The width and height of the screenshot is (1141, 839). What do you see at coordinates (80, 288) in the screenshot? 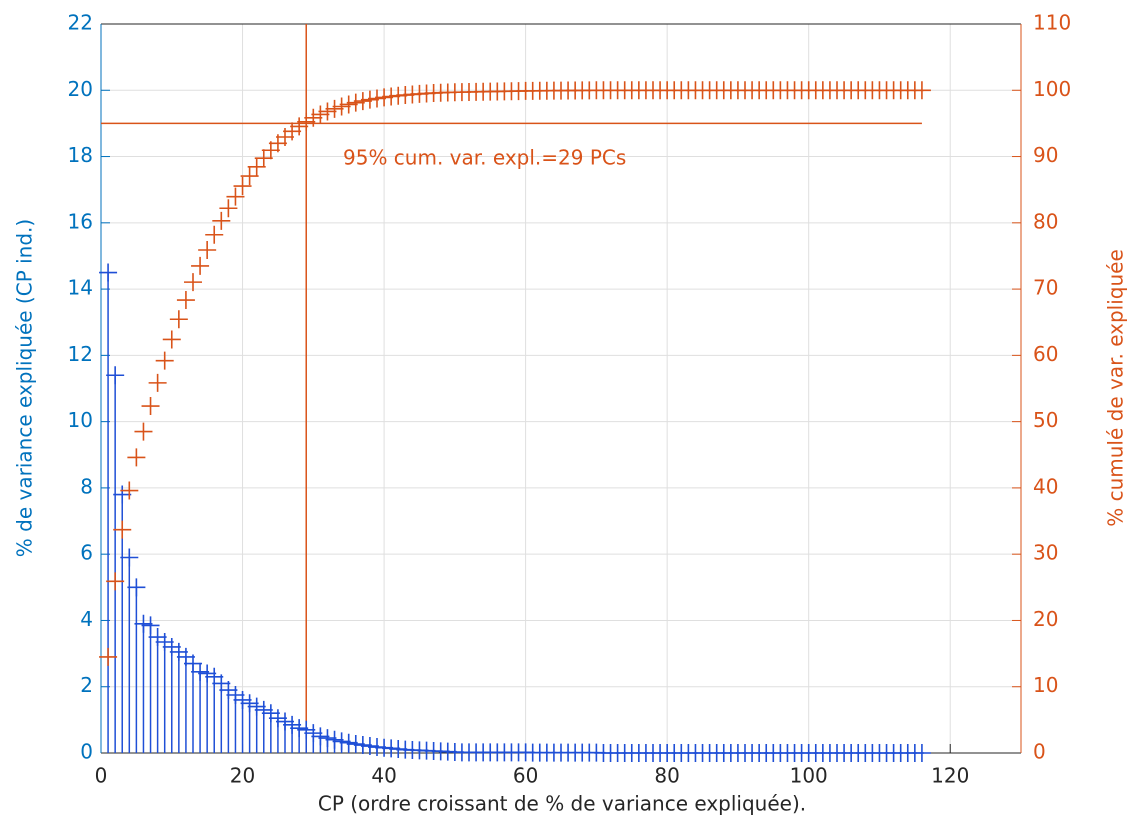
I see `y-tick-label: 14` at bounding box center [80, 288].